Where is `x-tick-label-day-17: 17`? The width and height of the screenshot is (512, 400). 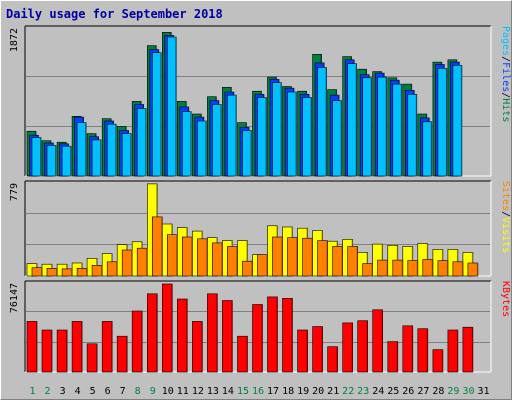
x-tick-label-day-17: 17 is located at coordinates (273, 391).